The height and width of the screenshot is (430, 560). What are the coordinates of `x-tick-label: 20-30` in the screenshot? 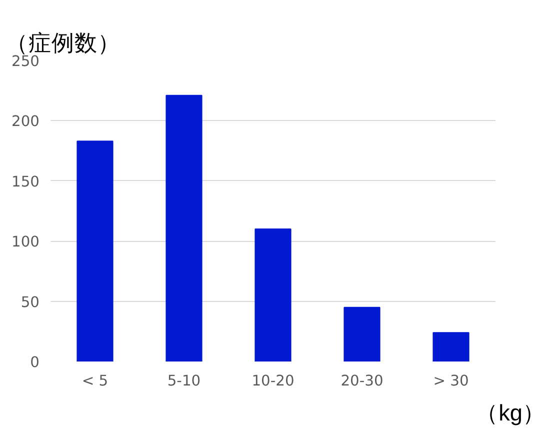 It's located at (362, 381).